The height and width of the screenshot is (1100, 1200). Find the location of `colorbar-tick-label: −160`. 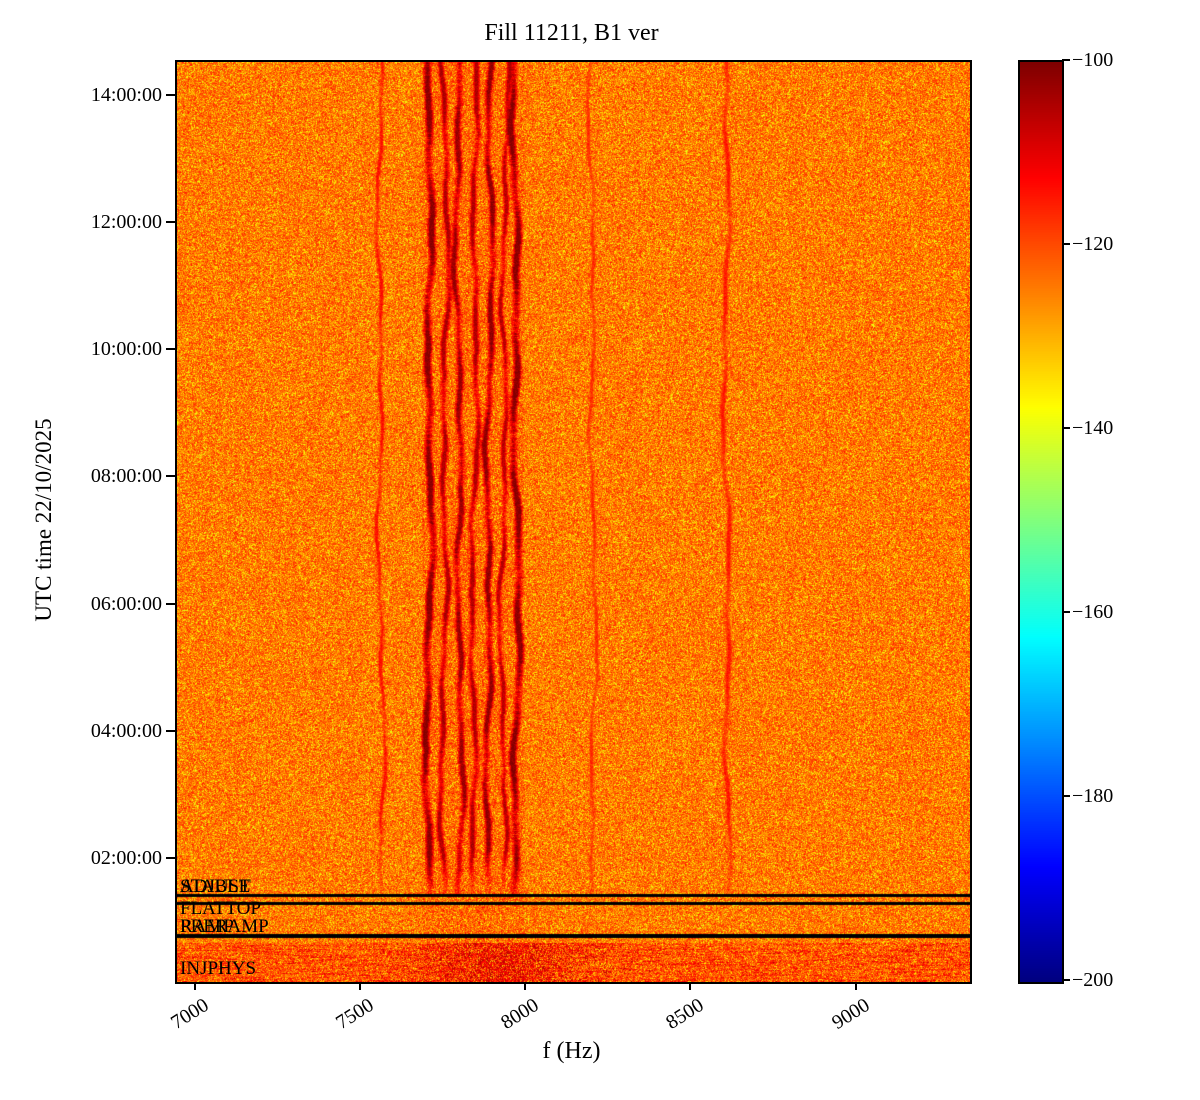

colorbar-tick-label: −160 is located at coordinates (1093, 612).